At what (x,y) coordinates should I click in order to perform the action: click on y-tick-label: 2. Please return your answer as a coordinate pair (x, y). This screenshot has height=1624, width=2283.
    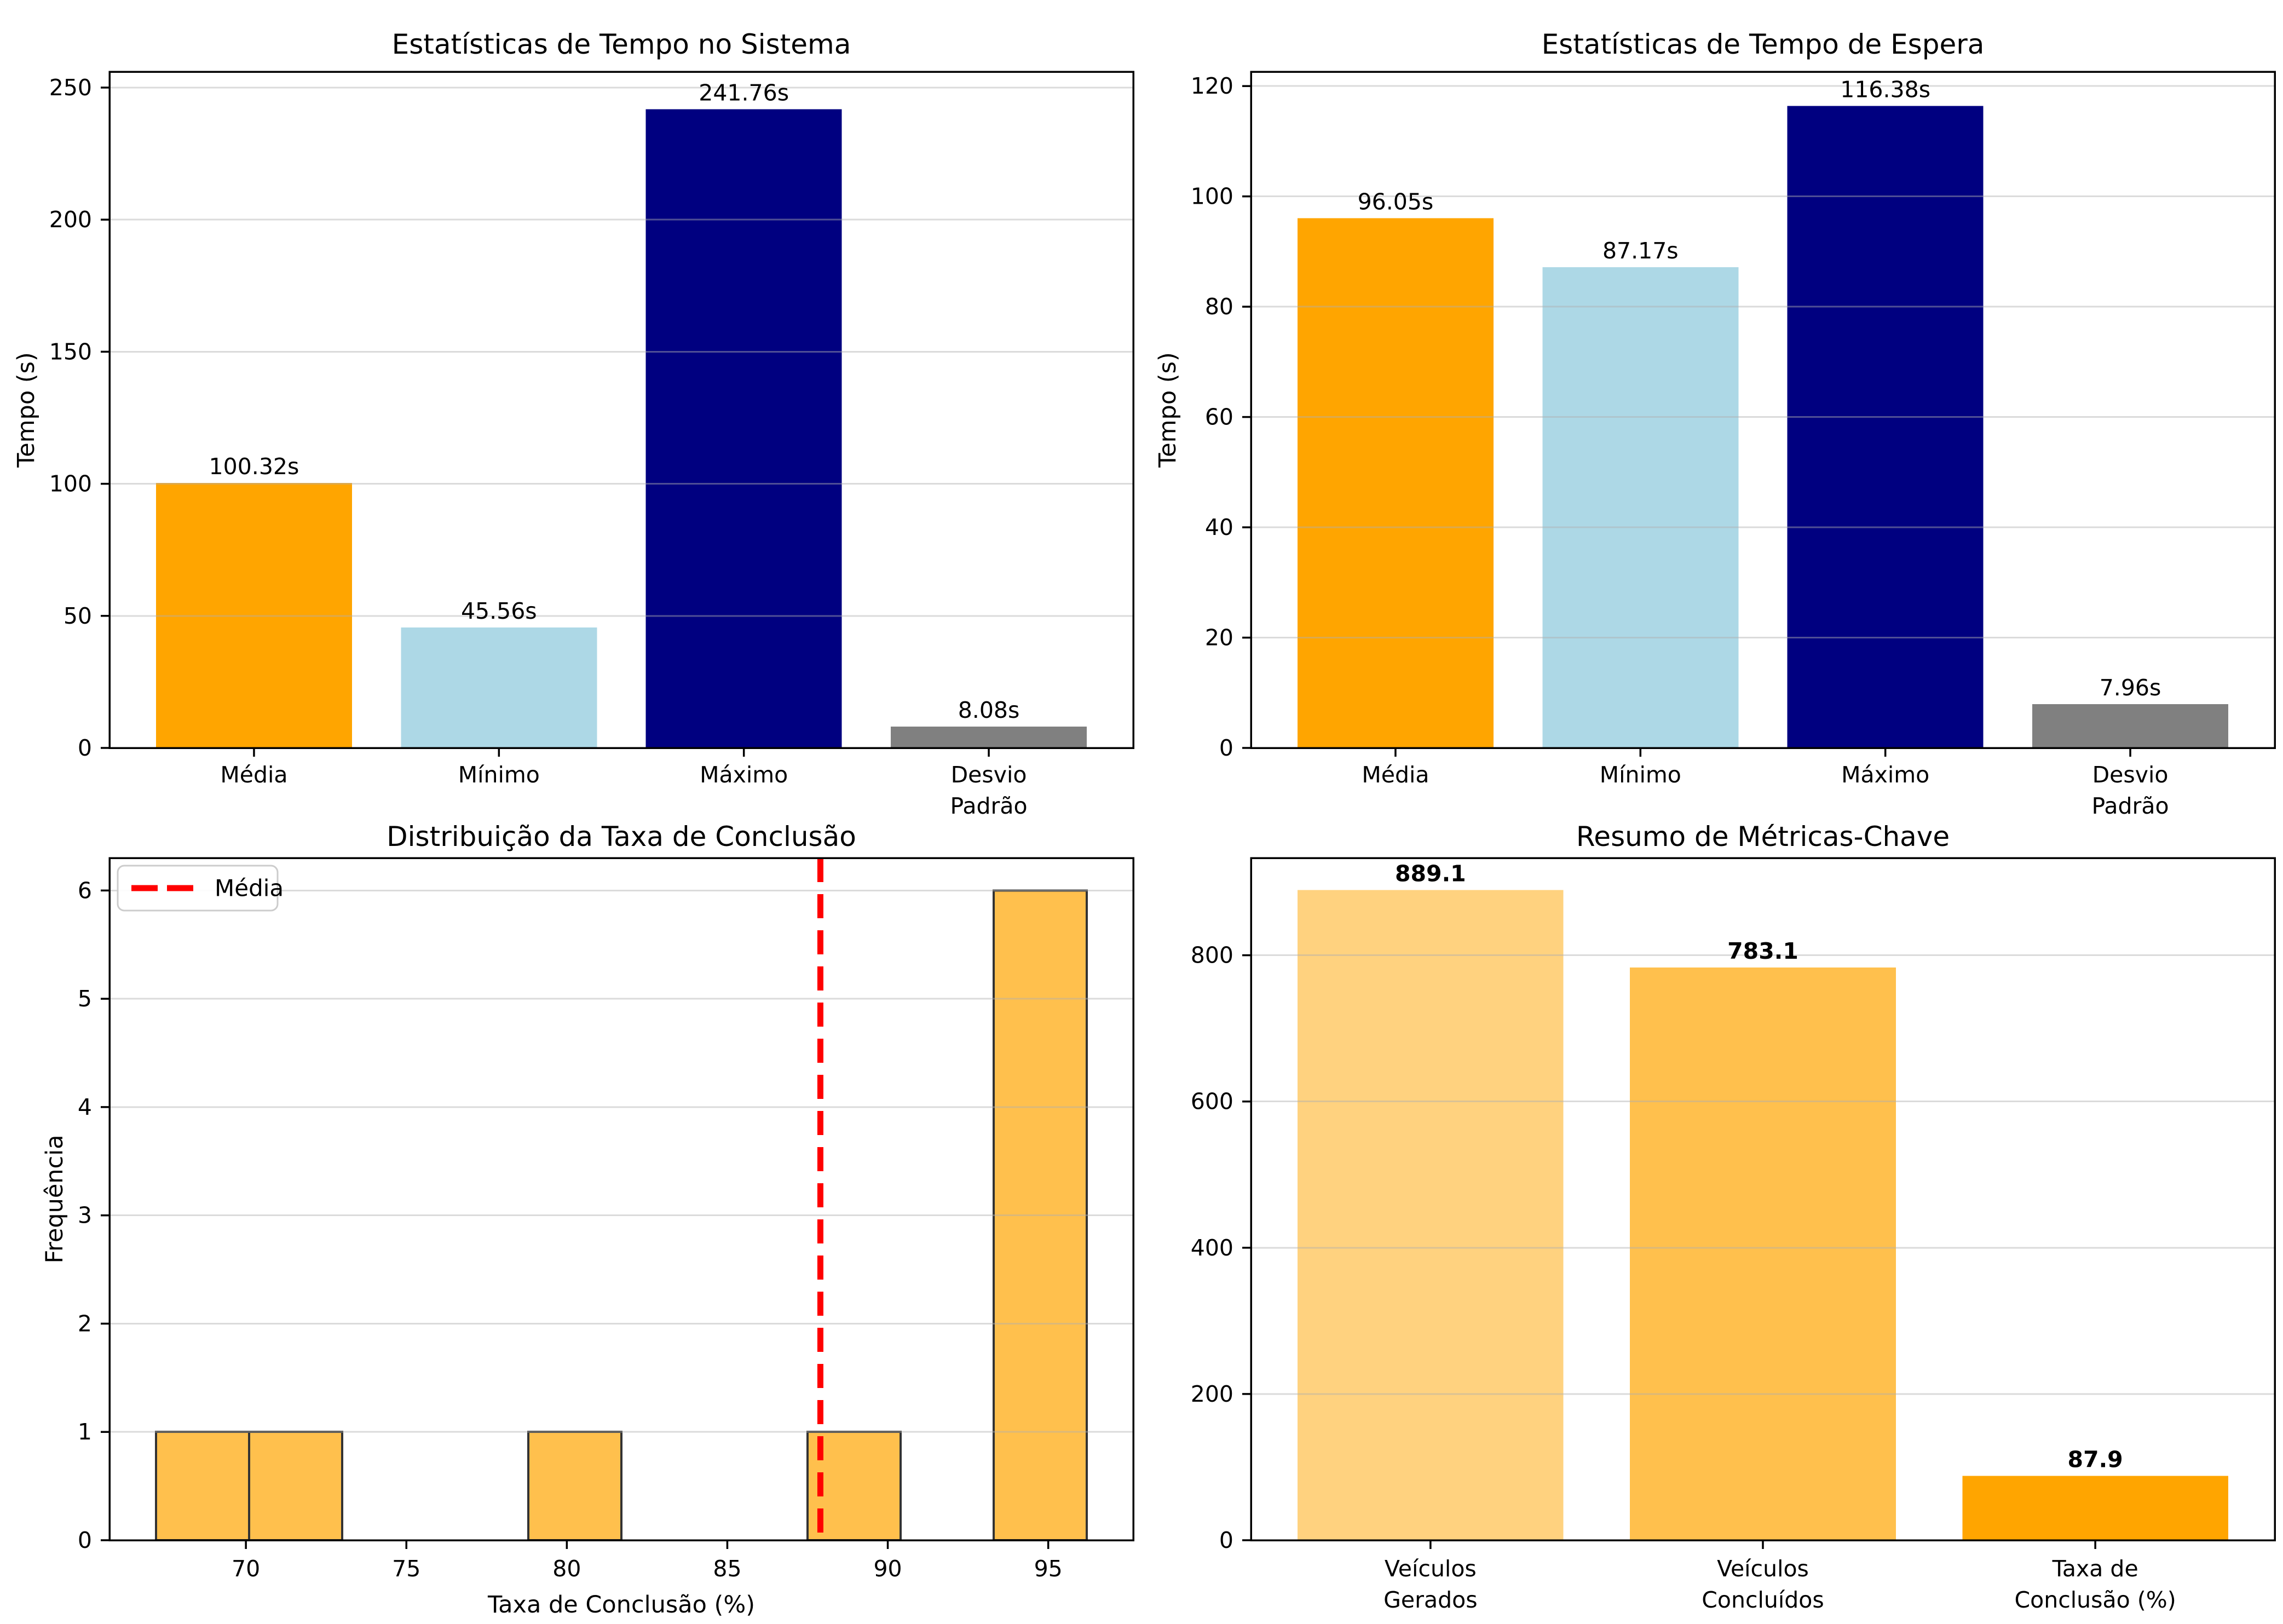
    Looking at the image, I should click on (85, 1324).